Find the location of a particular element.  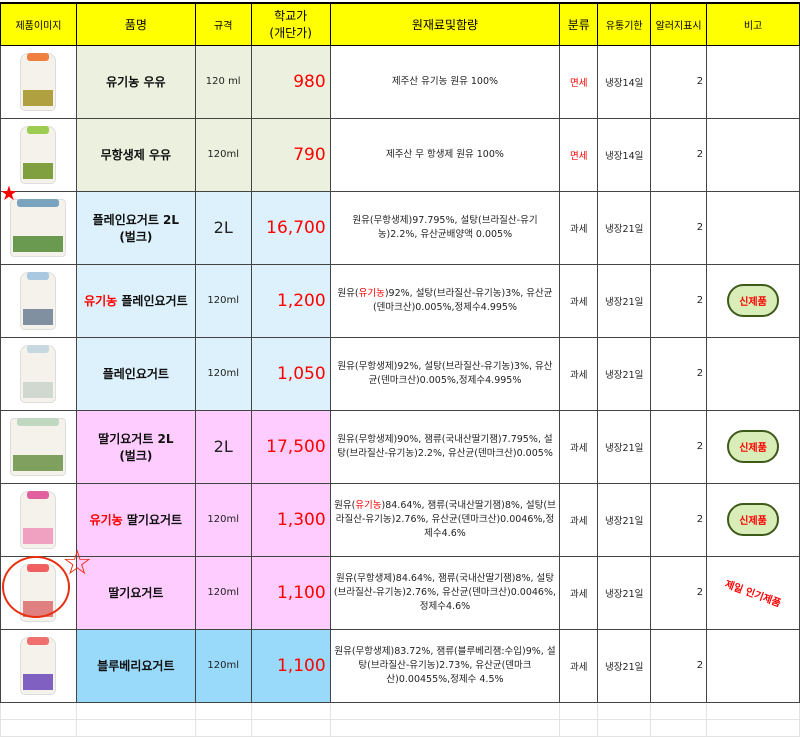

header-price: 학교가 (개단가) is located at coordinates (290, 24).